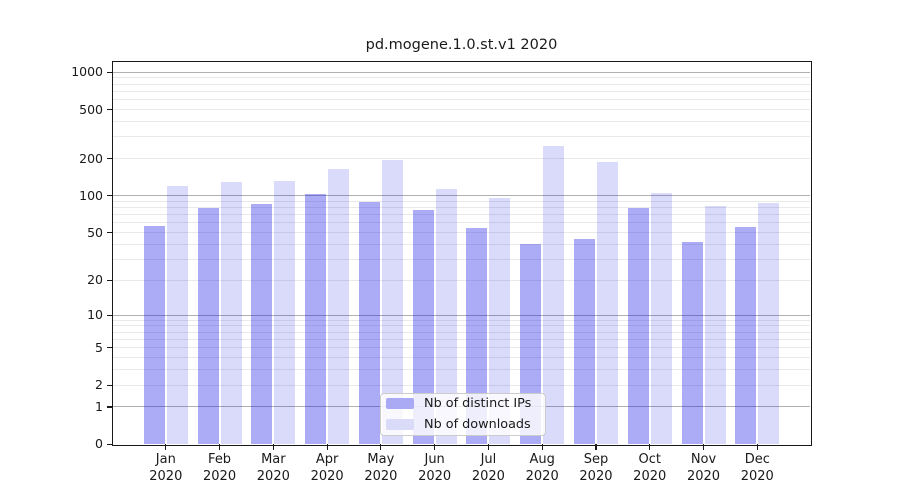 The height and width of the screenshot is (500, 900). I want to click on x-tick-label-feb: Feb 2020, so click(220, 468).